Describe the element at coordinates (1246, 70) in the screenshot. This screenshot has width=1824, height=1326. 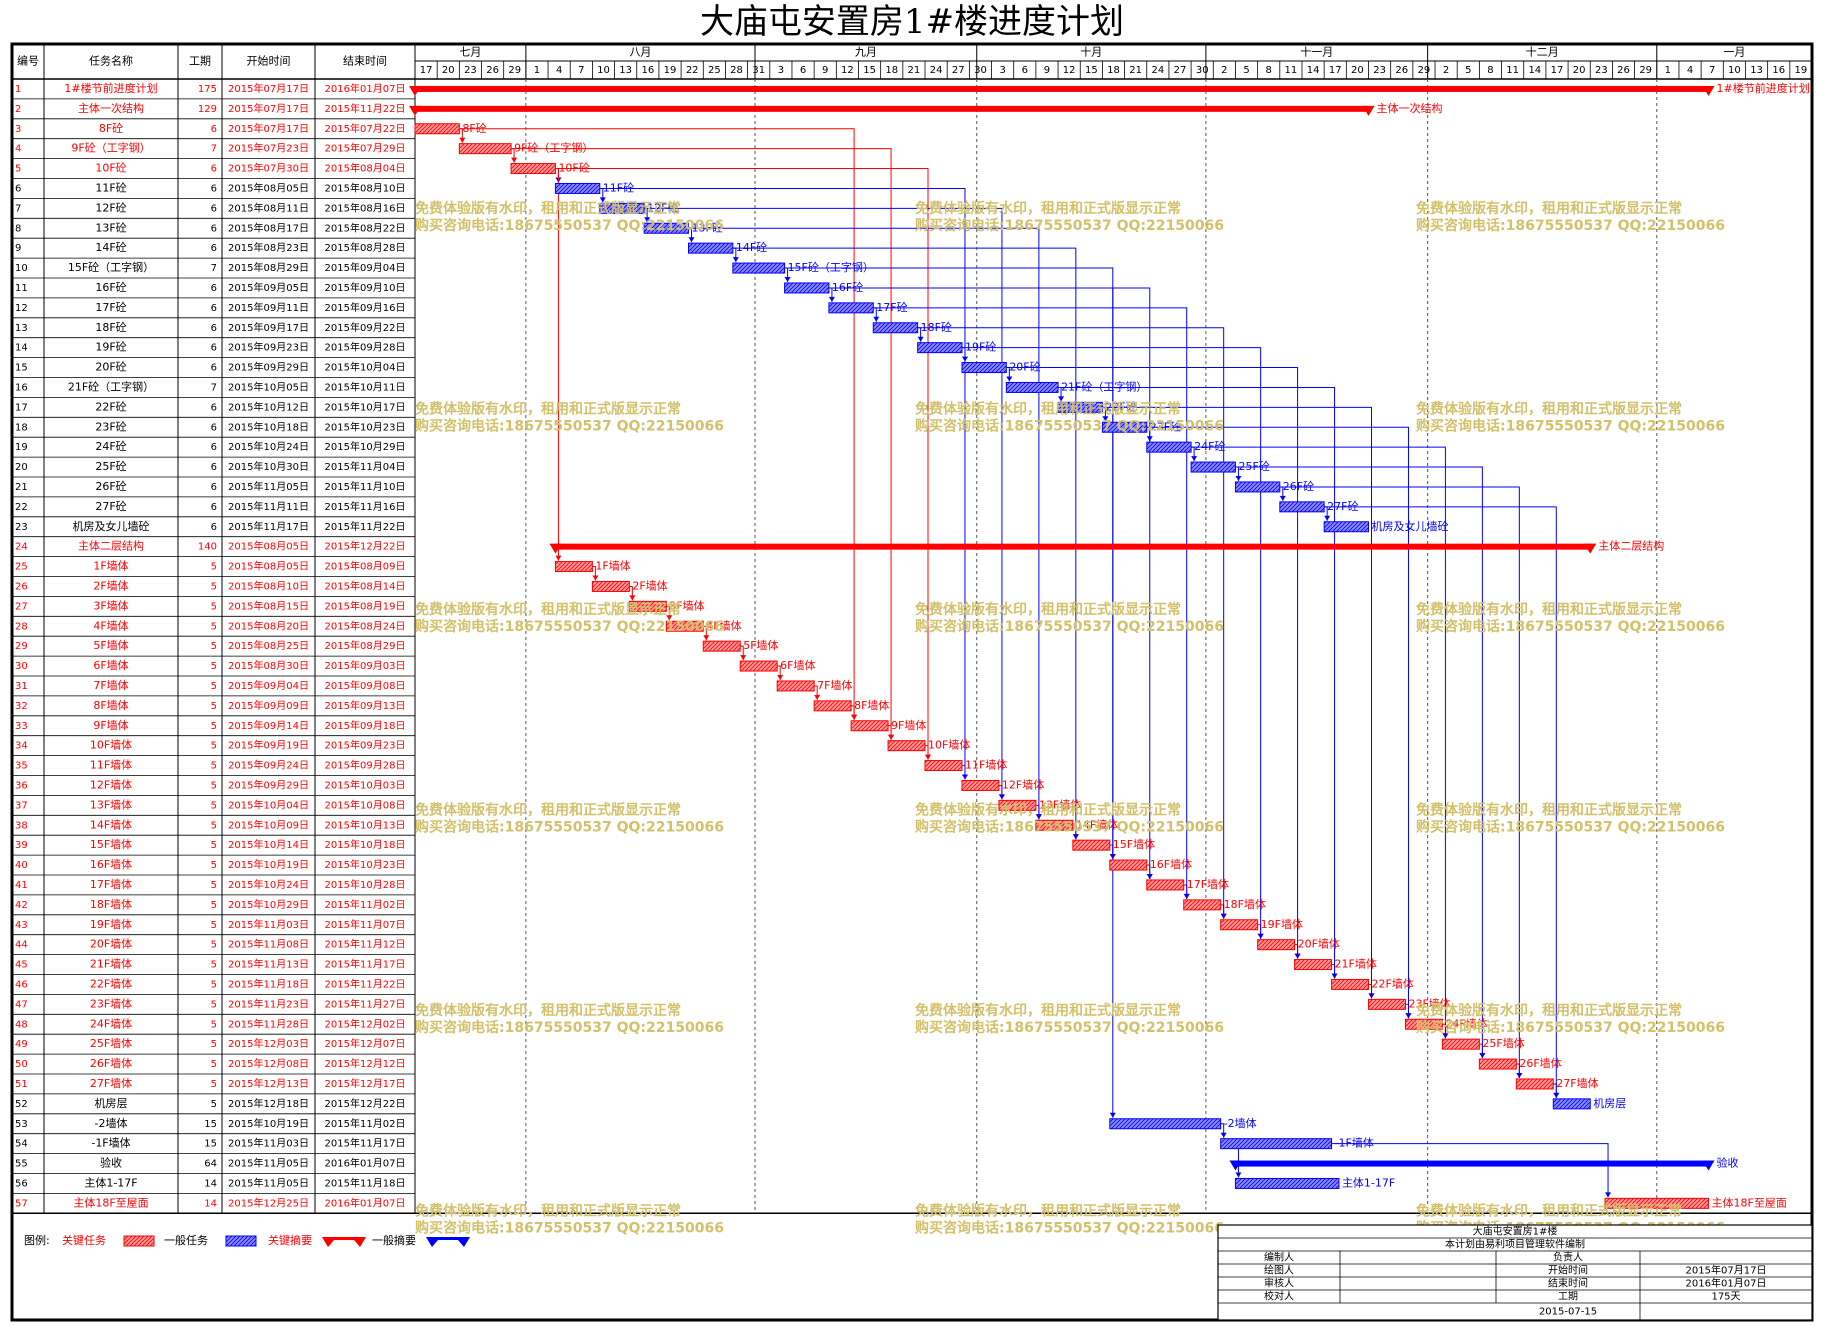
I see `day-tick-label: 5` at that location.